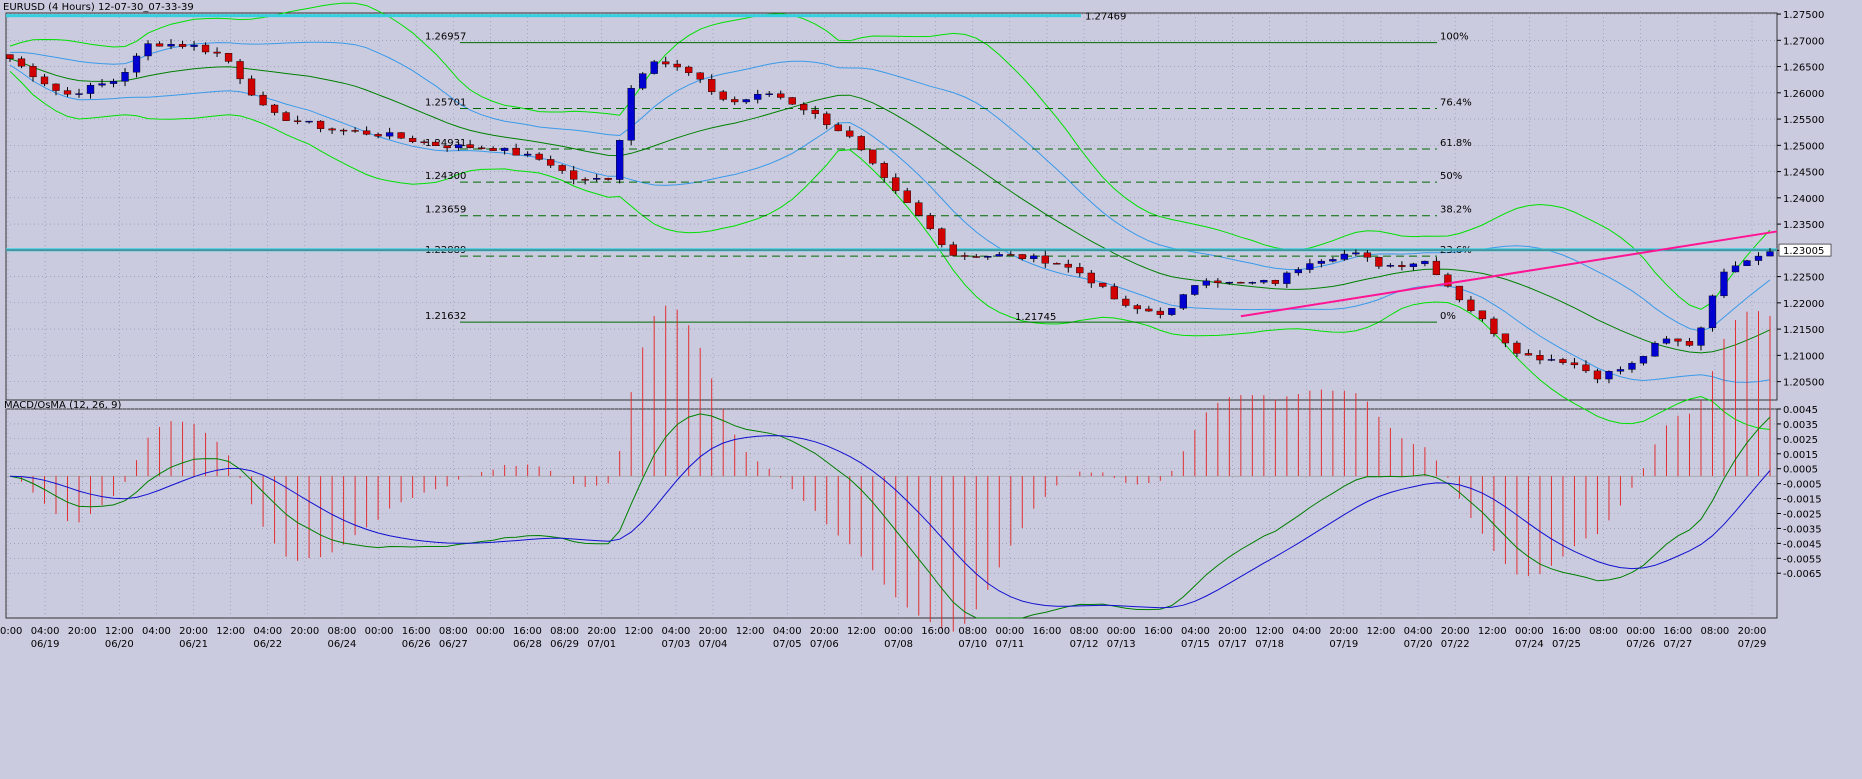 The height and width of the screenshot is (779, 1862). Describe the element at coordinates (1803, 146) in the screenshot. I see `price-tick-label: 1.25000` at that location.